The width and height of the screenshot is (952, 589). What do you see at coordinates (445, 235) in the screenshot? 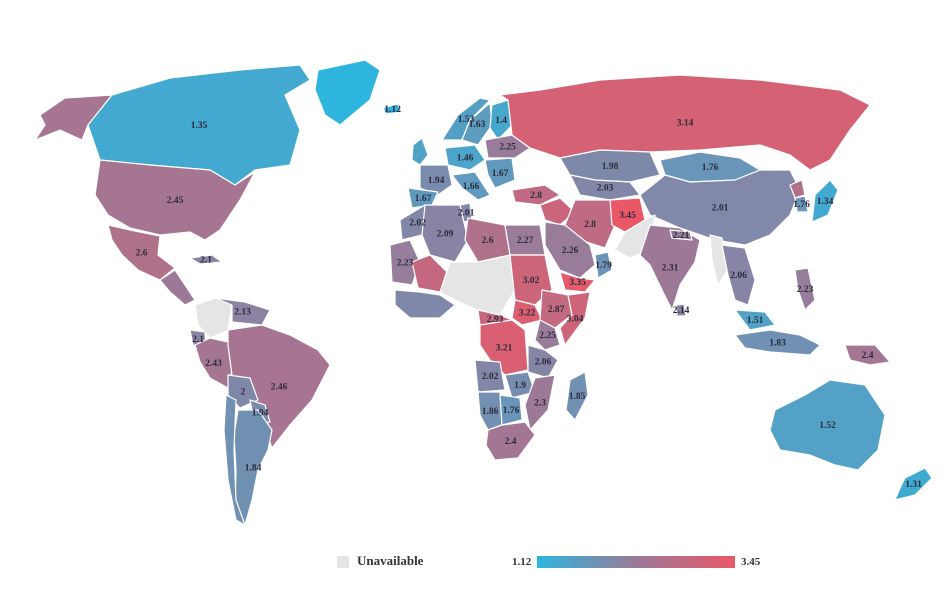
I see `region-value-label: 2.09` at bounding box center [445, 235].